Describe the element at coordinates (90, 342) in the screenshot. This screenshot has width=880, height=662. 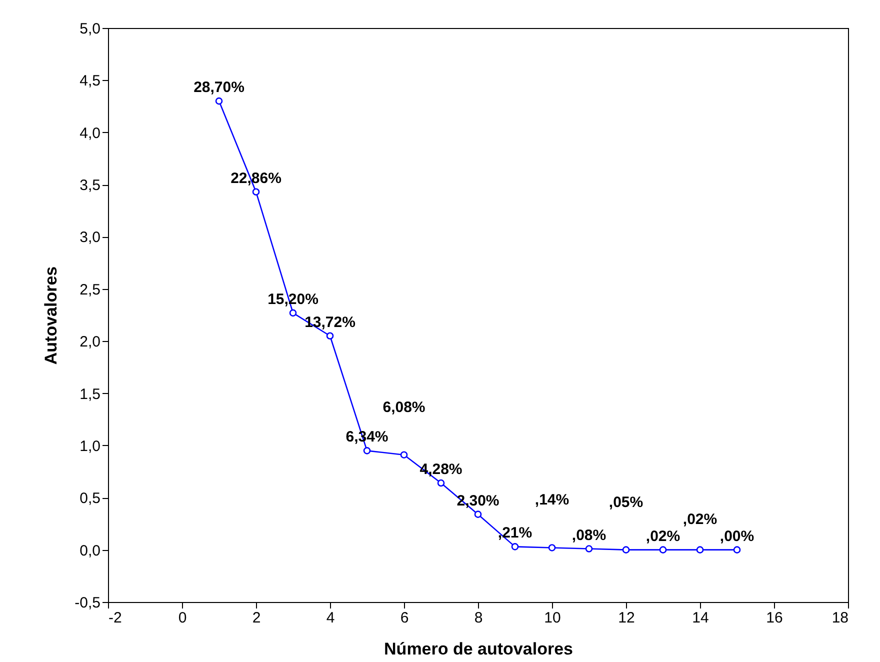
I see `y-tick-label: 2,0` at that location.